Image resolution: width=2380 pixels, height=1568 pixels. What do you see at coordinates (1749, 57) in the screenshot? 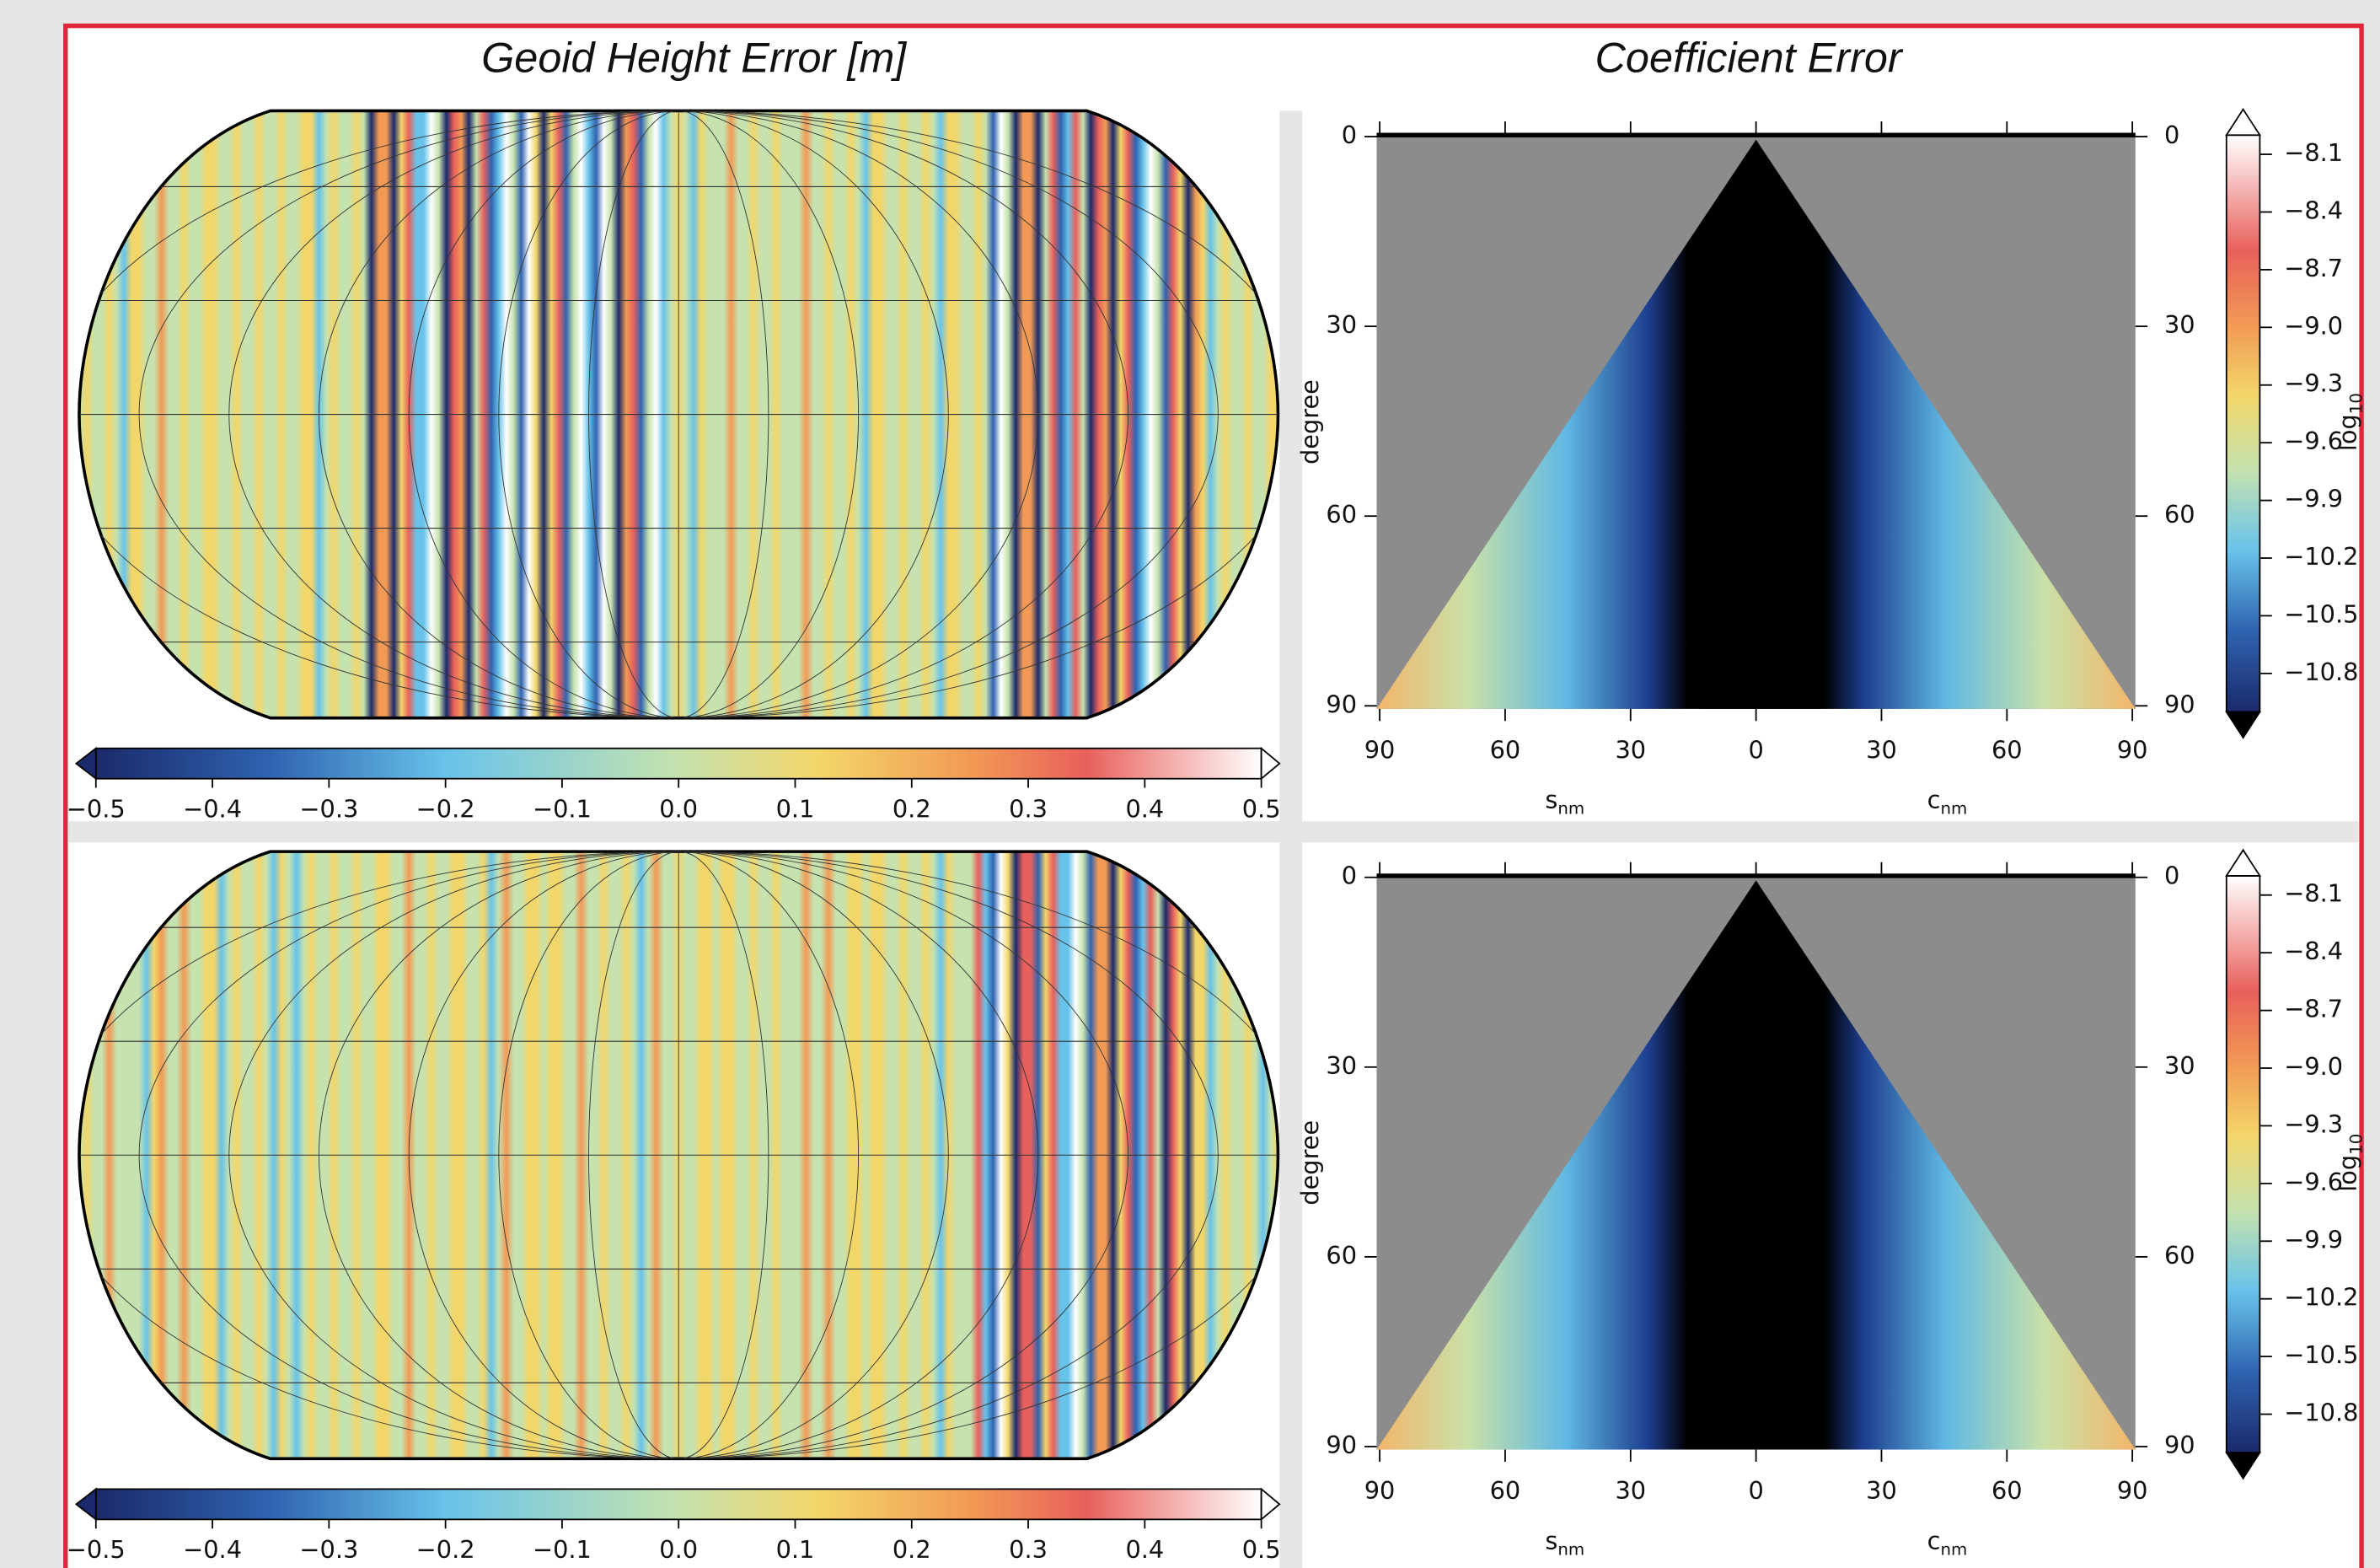
I see `coefficient-title: Coefficient Error` at bounding box center [1749, 57].